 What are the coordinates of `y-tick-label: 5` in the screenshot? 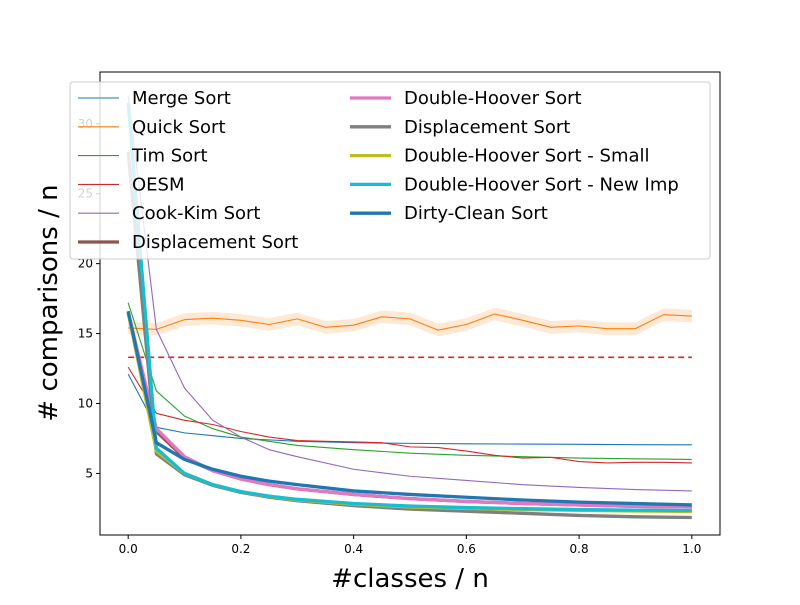 It's located at (89, 473).